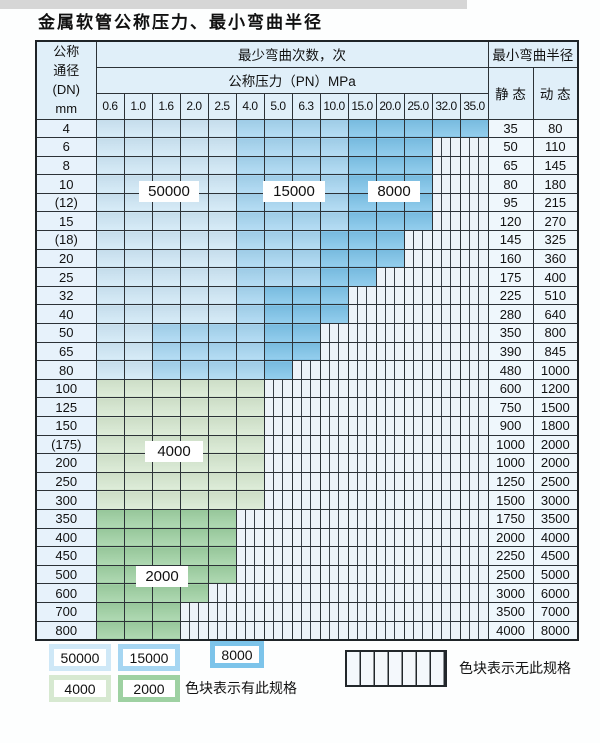 This screenshot has width=600, height=743. Describe the element at coordinates (162, 576) in the screenshot. I see `region-label-2000: 2000` at that location.